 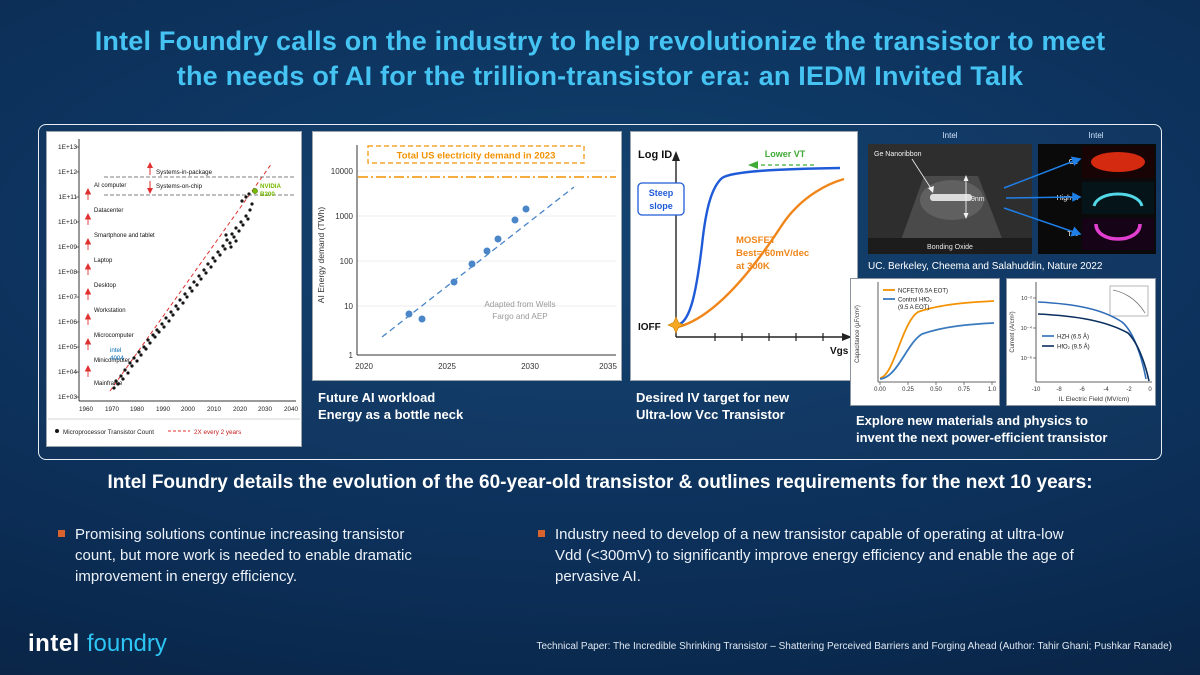 What do you see at coordinates (54, 643) in the screenshot?
I see `logo-intel: intel` at bounding box center [54, 643].